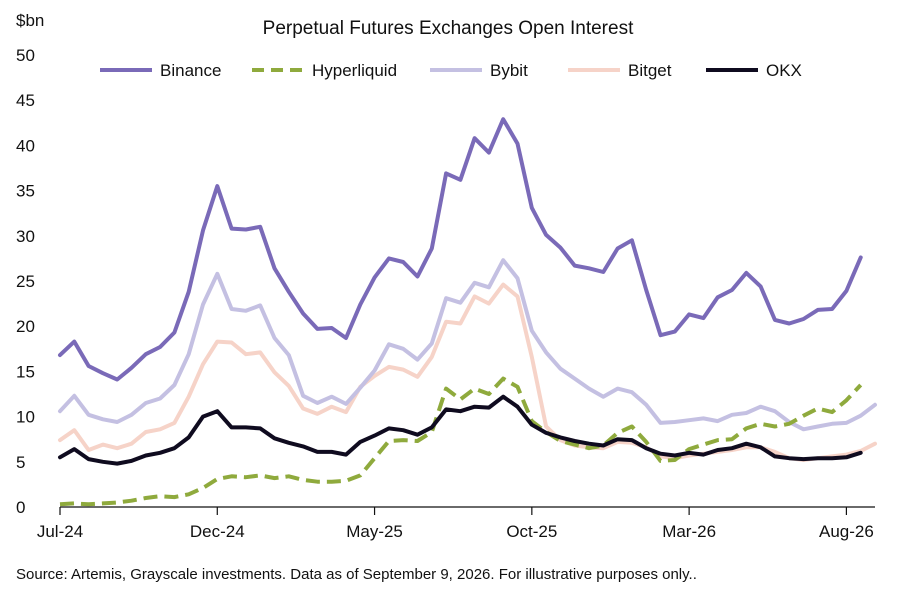 This screenshot has width=897, height=602. I want to click on legend-label-binance: Binance, so click(190, 70).